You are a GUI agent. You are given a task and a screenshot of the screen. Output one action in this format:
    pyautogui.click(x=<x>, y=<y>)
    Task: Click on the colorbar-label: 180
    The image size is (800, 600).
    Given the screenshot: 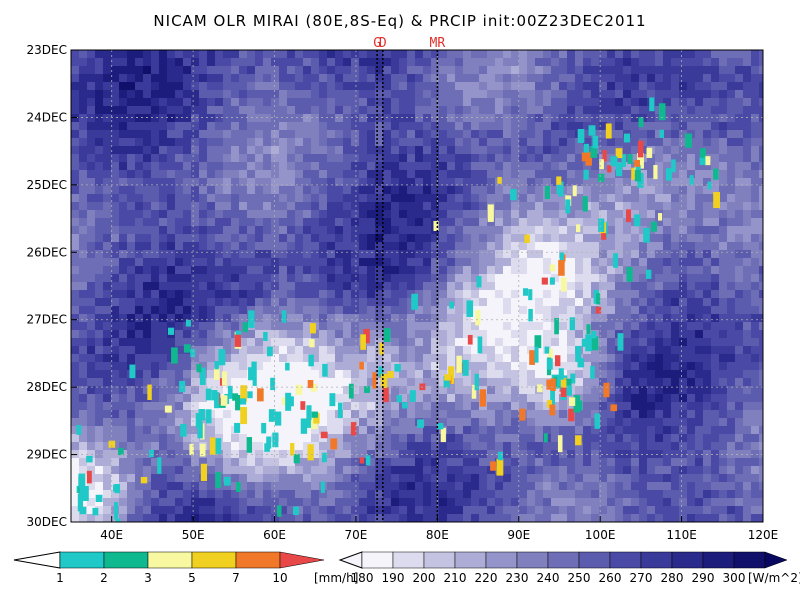 What is the action you would take?
    pyautogui.click(x=362, y=578)
    